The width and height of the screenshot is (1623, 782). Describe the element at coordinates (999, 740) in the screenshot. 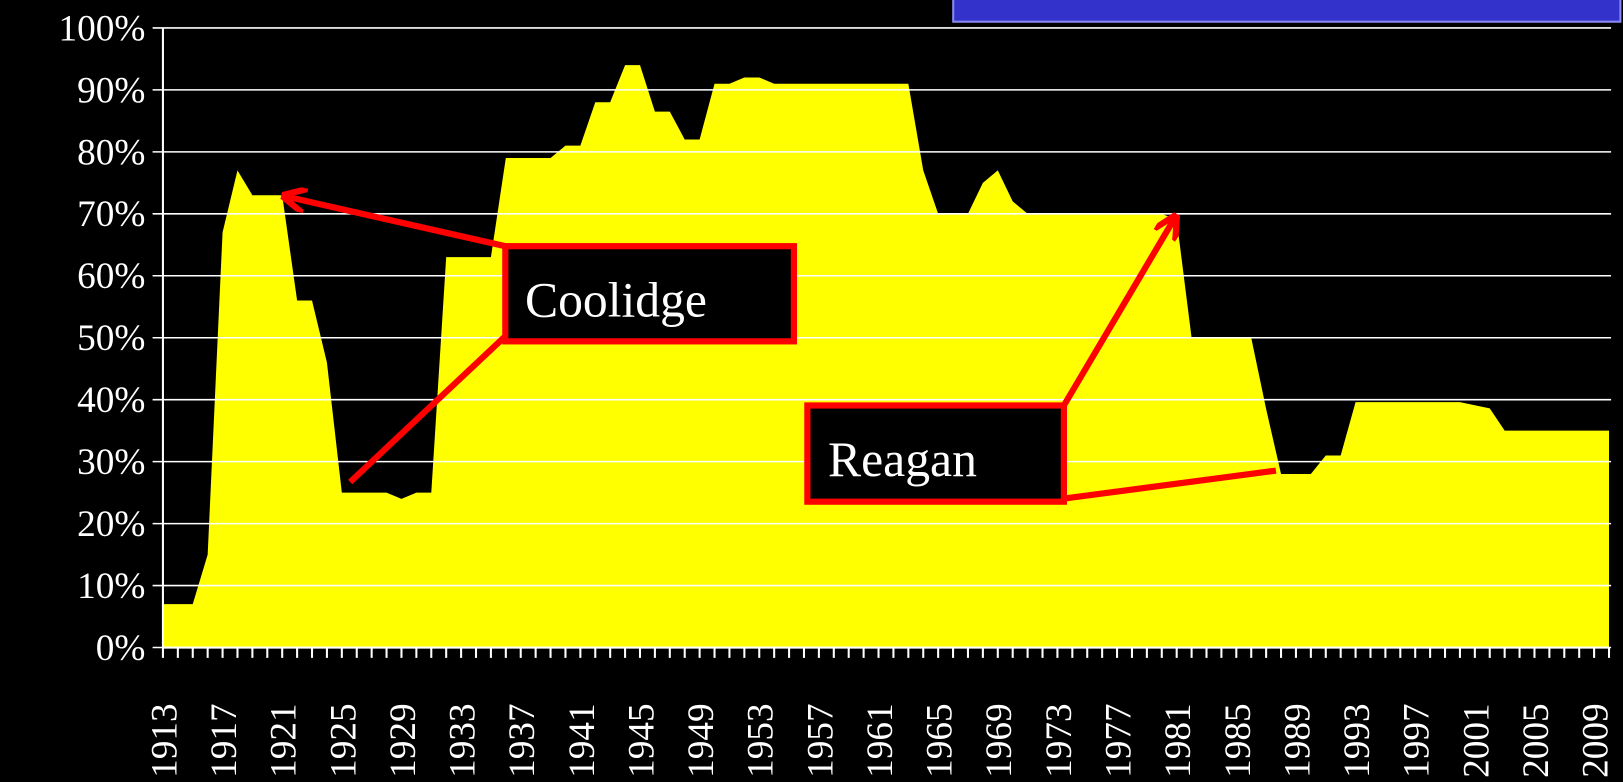

I see `x-tick-label: 1969` at that location.